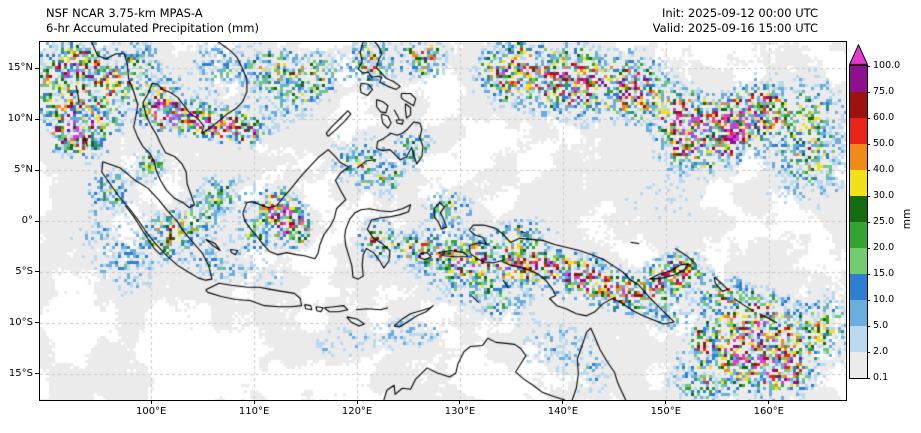 The image size is (921, 433). What do you see at coordinates (884, 221) in the screenshot?
I see `colorbar-tick-label: 25.0` at bounding box center [884, 221].